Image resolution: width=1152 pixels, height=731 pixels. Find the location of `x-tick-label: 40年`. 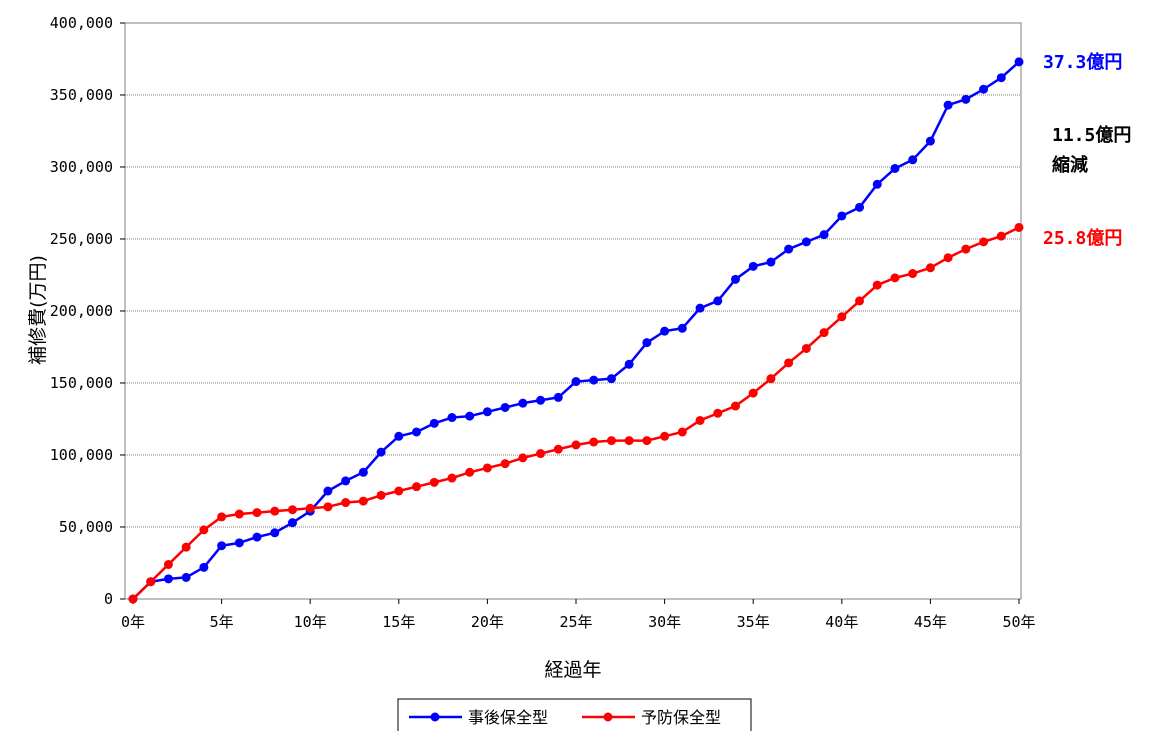

x-tick-label: 40年 is located at coordinates (841, 622).